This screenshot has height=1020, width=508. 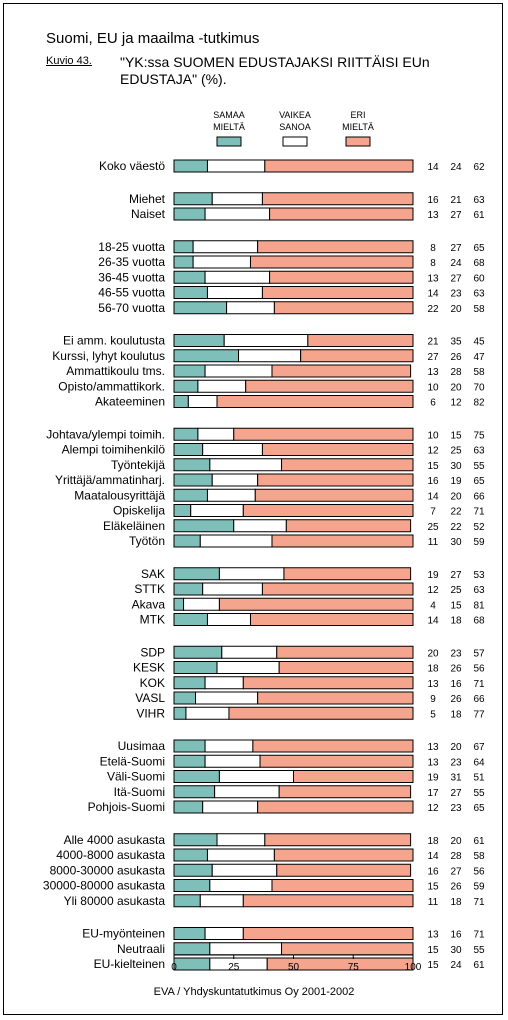 I want to click on value-label-samaa: 22, so click(x=433, y=309).